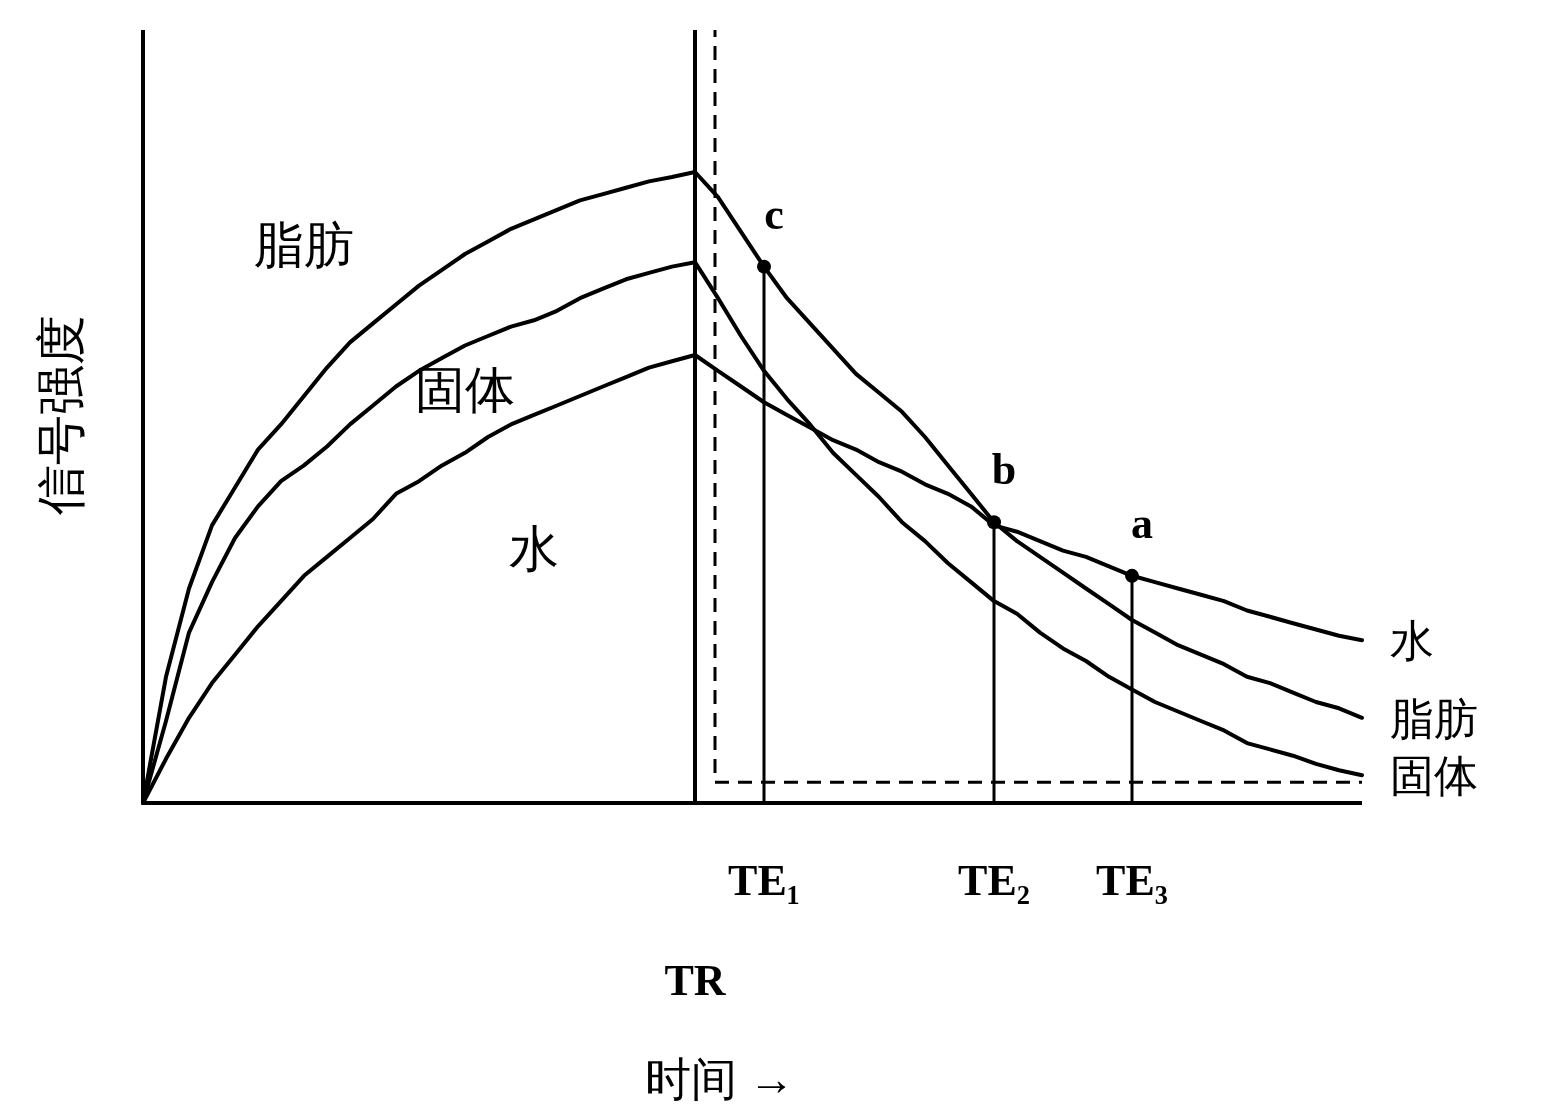  What do you see at coordinates (1142, 523) in the screenshot?
I see `annotation: a` at bounding box center [1142, 523].